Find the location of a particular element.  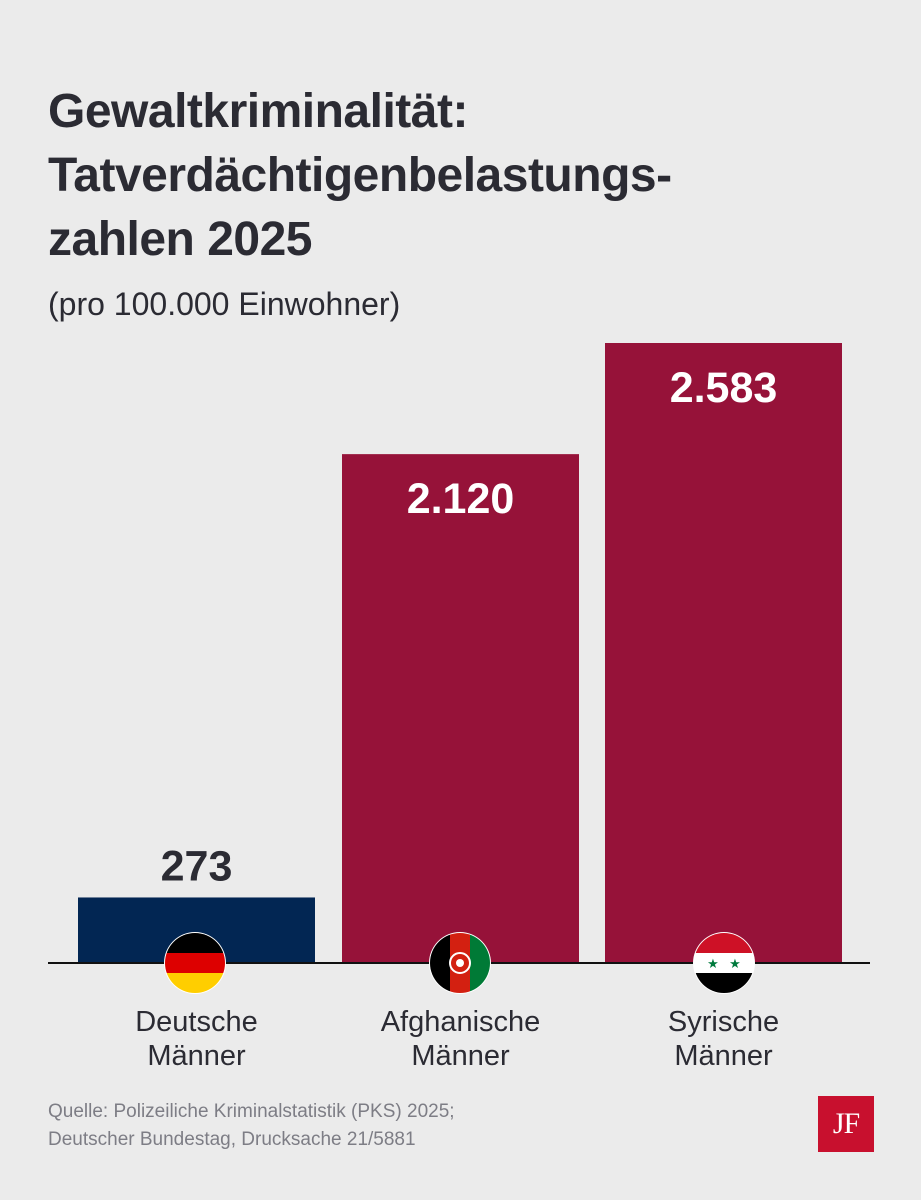

bar-value-label: 2.583 is located at coordinates (724, 388).